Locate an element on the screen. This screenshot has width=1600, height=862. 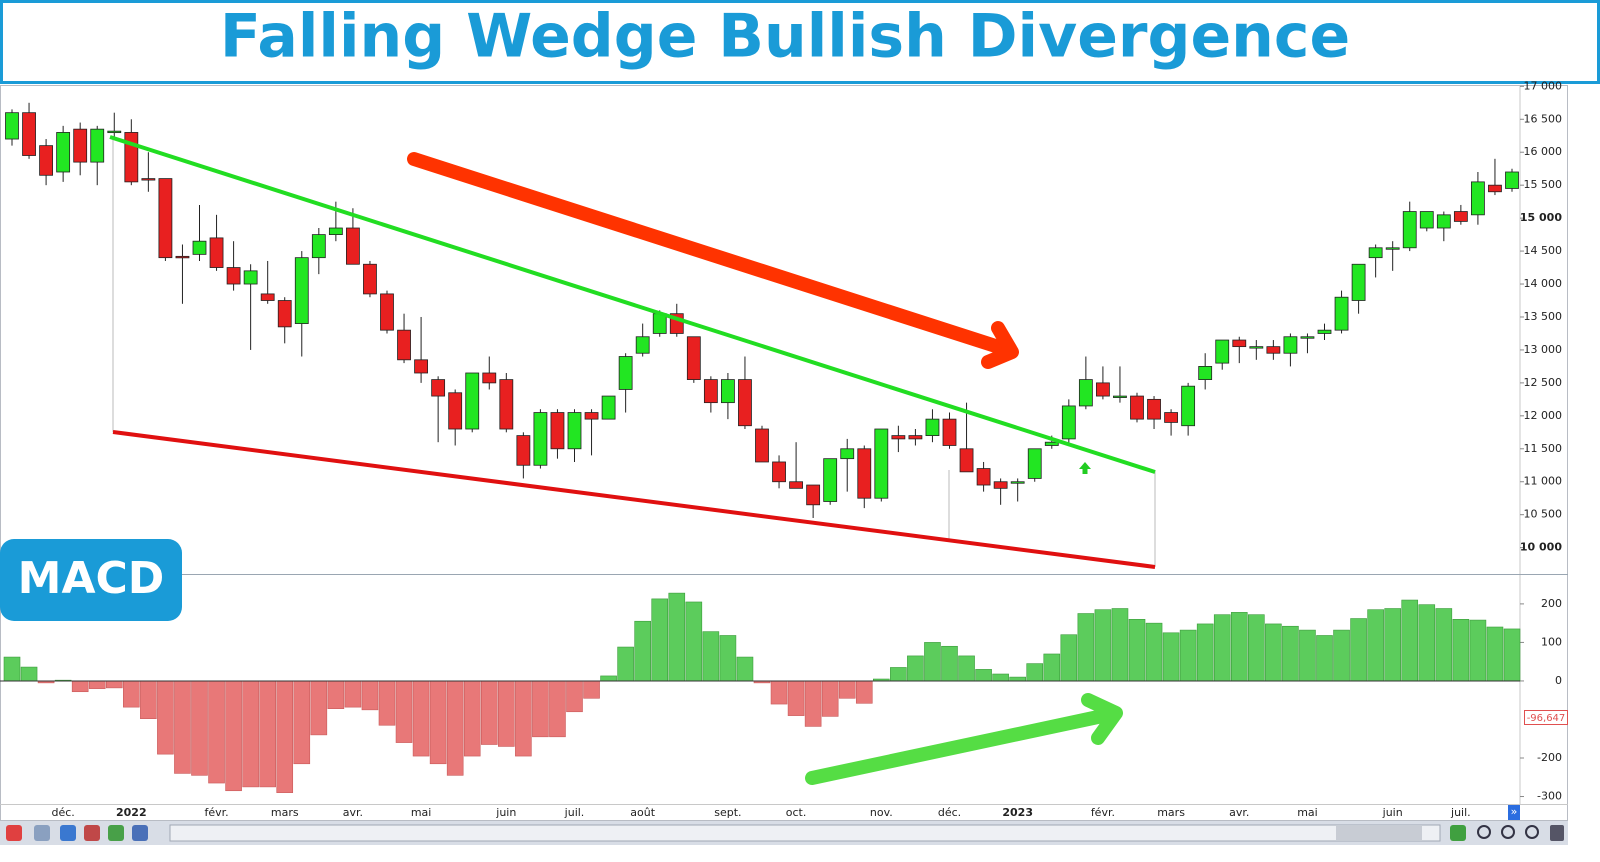
scroll-right-button is located at coordinates (1514, 812).